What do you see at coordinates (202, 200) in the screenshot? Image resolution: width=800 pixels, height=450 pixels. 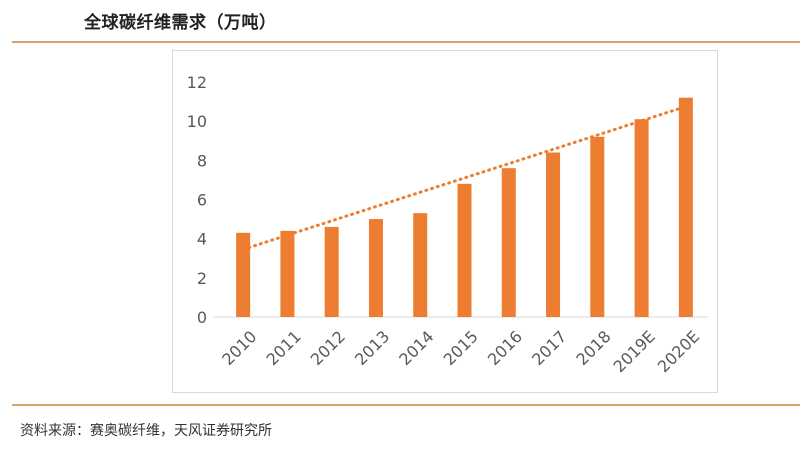 I see `y-tick-label: 6` at bounding box center [202, 200].